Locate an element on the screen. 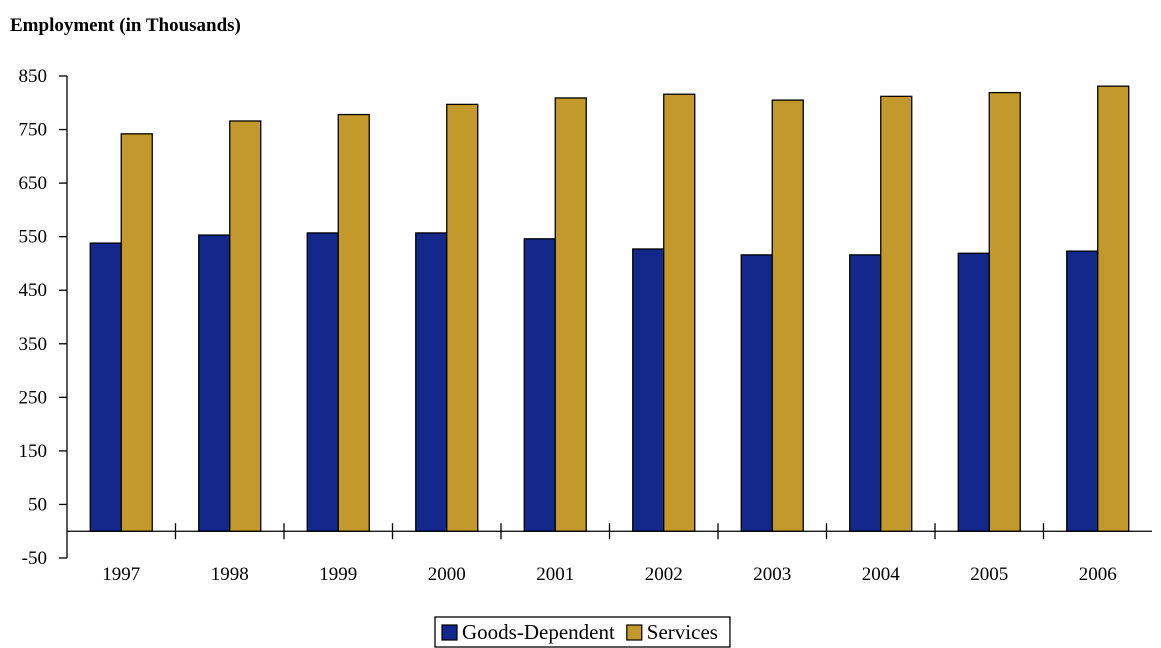 The height and width of the screenshot is (648, 1161). x-tick-label: 1999 is located at coordinates (338, 574).